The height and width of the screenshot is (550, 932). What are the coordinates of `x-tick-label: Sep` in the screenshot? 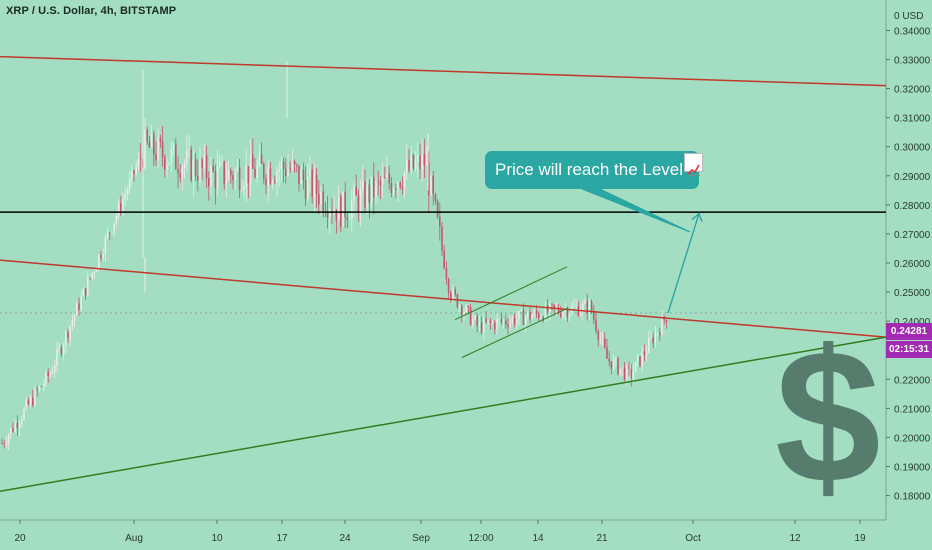 It's located at (421, 538).